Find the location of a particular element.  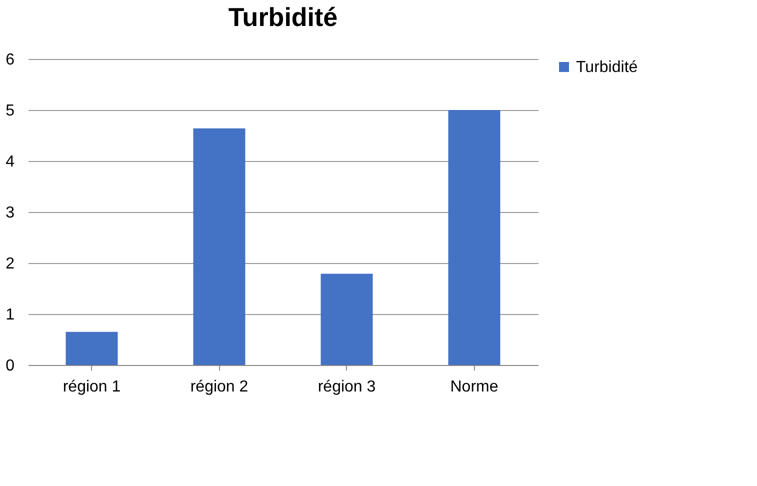

y-tick-label: 2 is located at coordinates (10, 264).